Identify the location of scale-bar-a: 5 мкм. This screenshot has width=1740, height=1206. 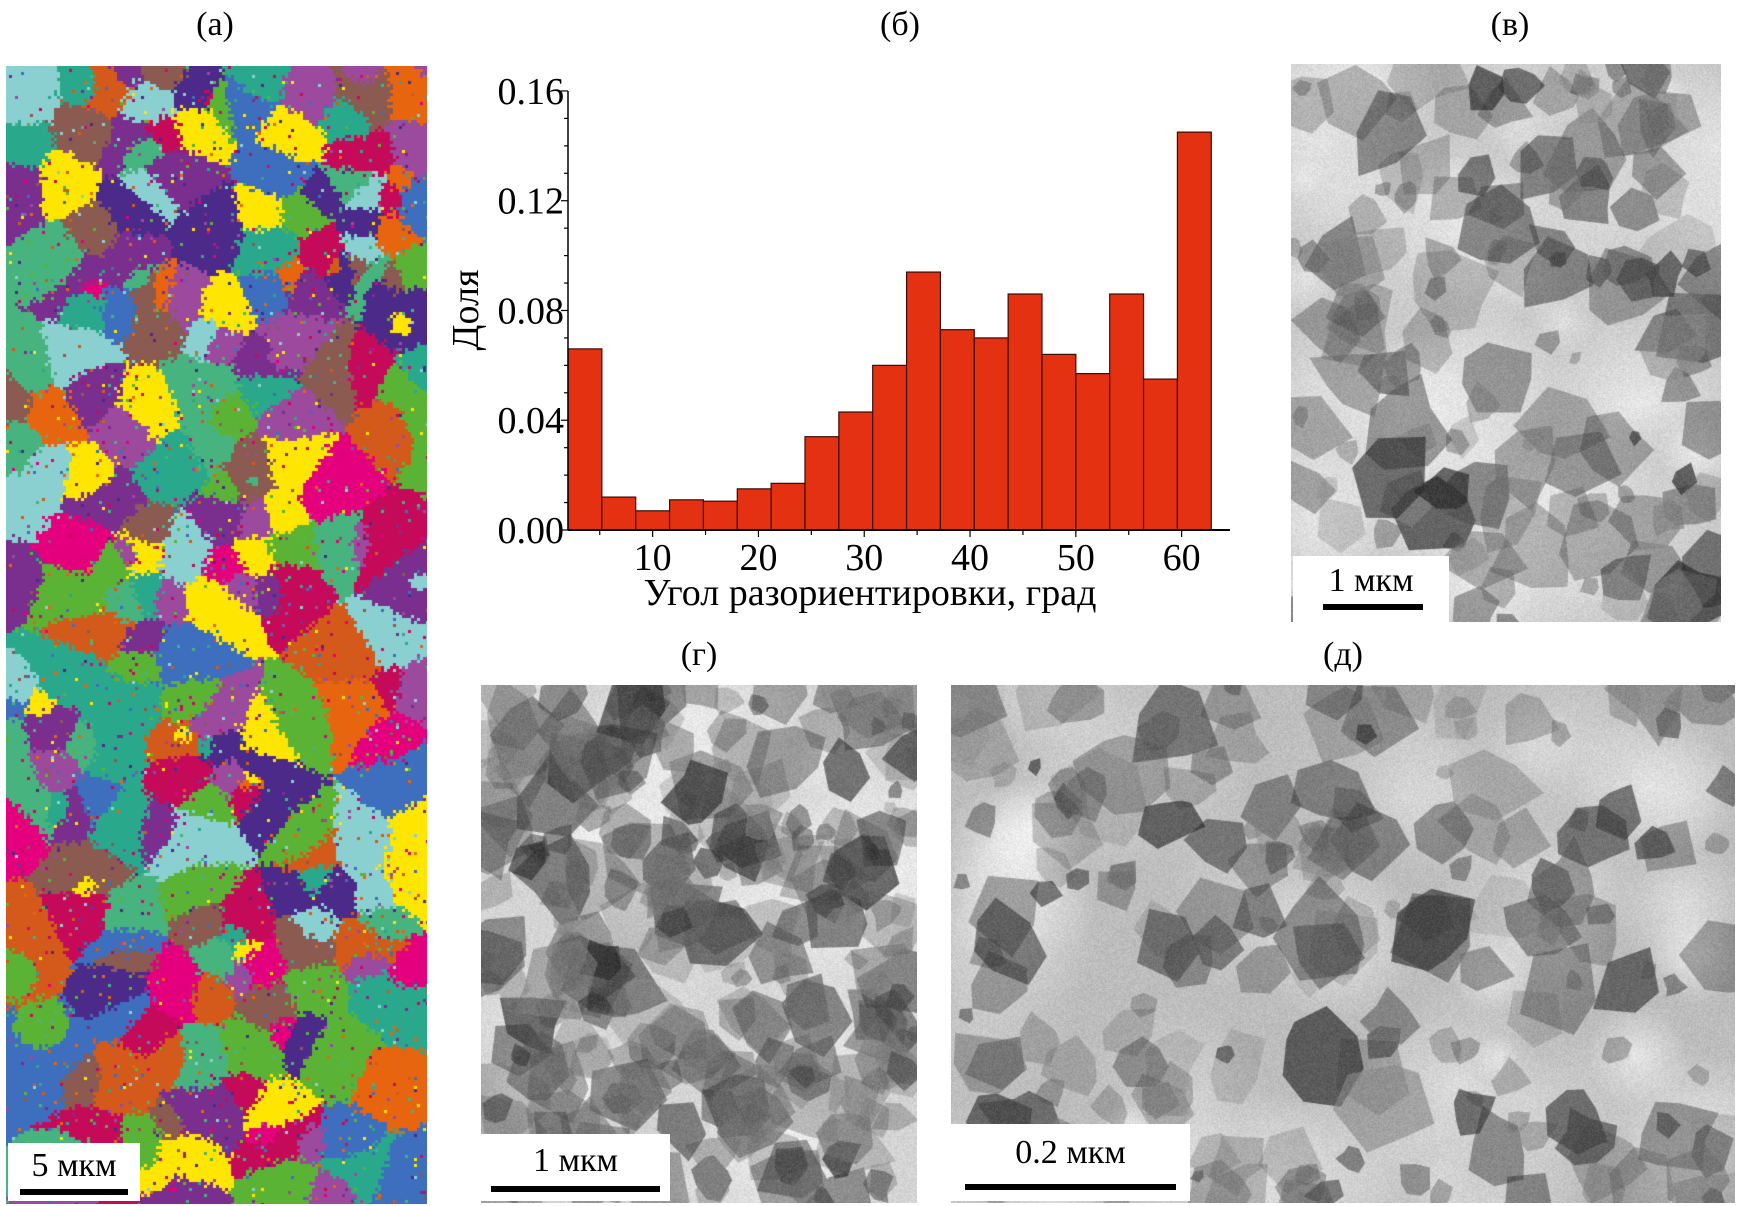
(74, 1172).